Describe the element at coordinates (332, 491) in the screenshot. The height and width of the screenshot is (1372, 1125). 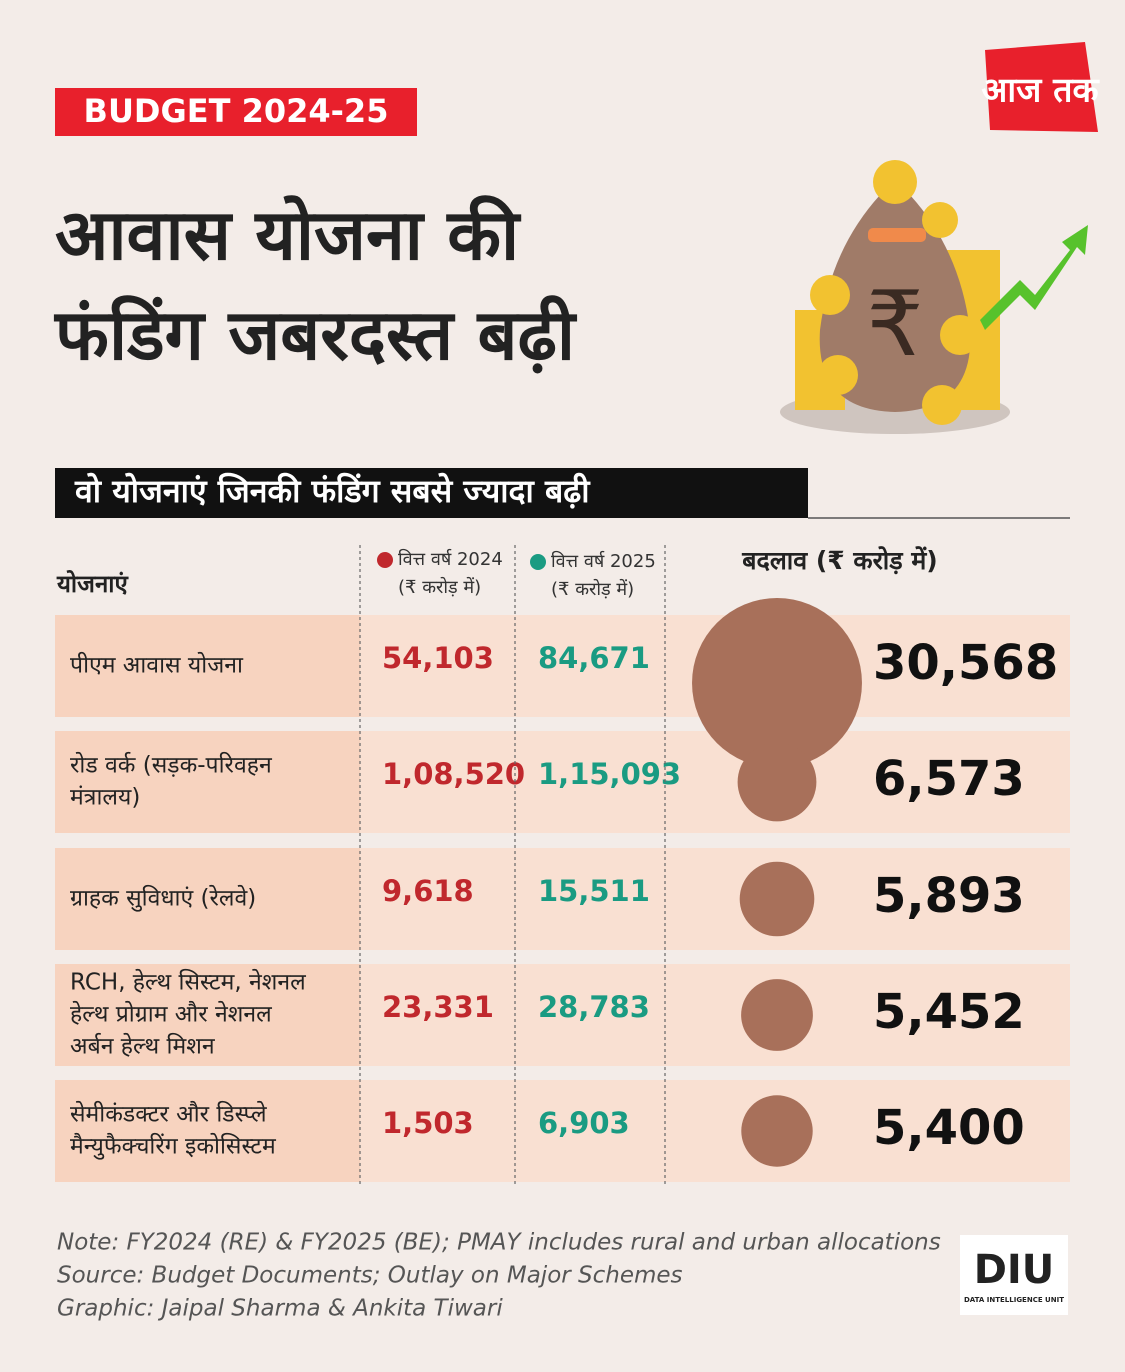
I see `subtitle: वो योजनाएं जिनकी फंडिंग सबसे ज्यादा बढ़ी` at that location.